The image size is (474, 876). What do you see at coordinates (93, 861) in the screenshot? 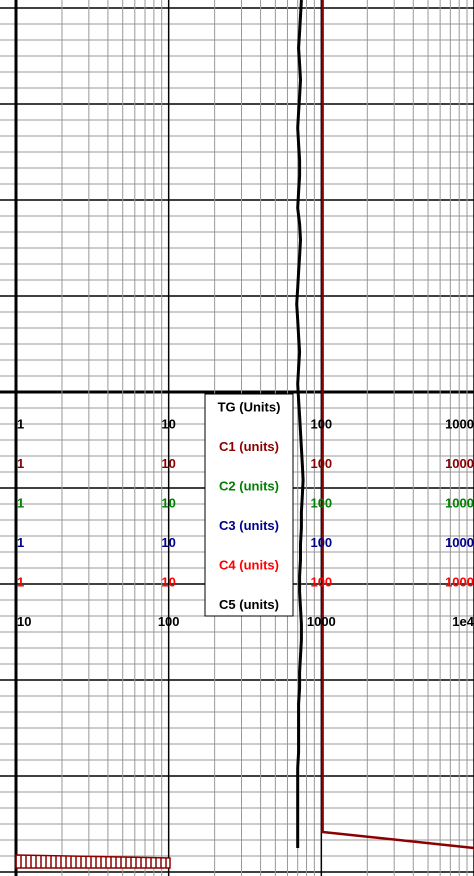
I see `lithology-box` at bounding box center [93, 861].